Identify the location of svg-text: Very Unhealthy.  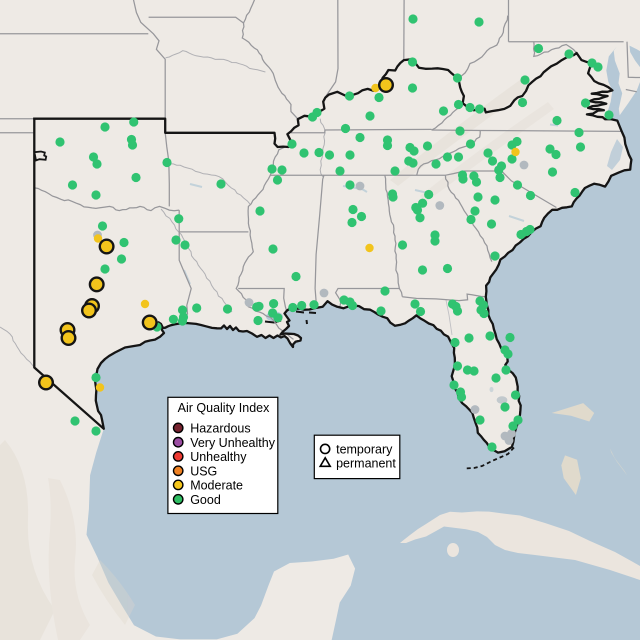
(233, 443).